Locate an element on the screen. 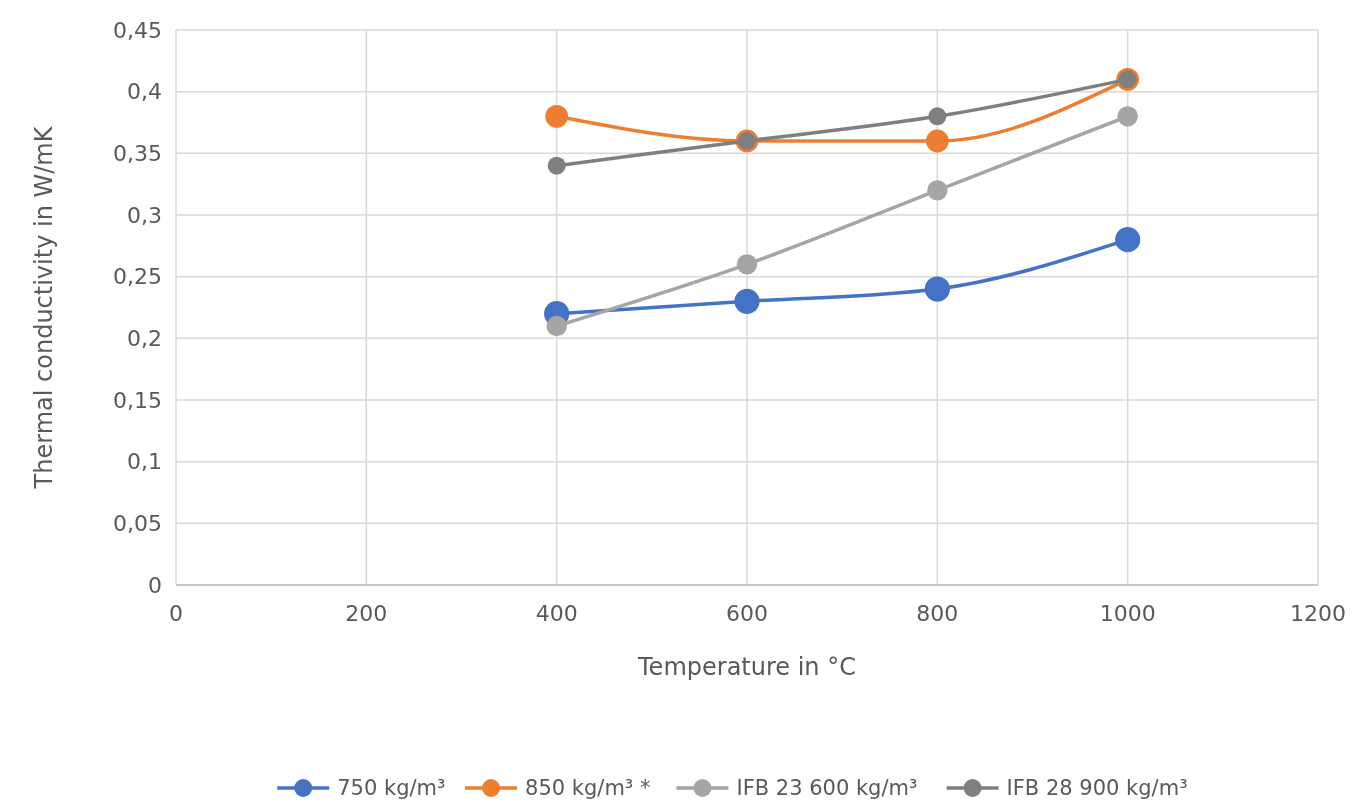 This screenshot has width=1371, height=811. legend-label: 750 kg/m³ is located at coordinates (391, 788).